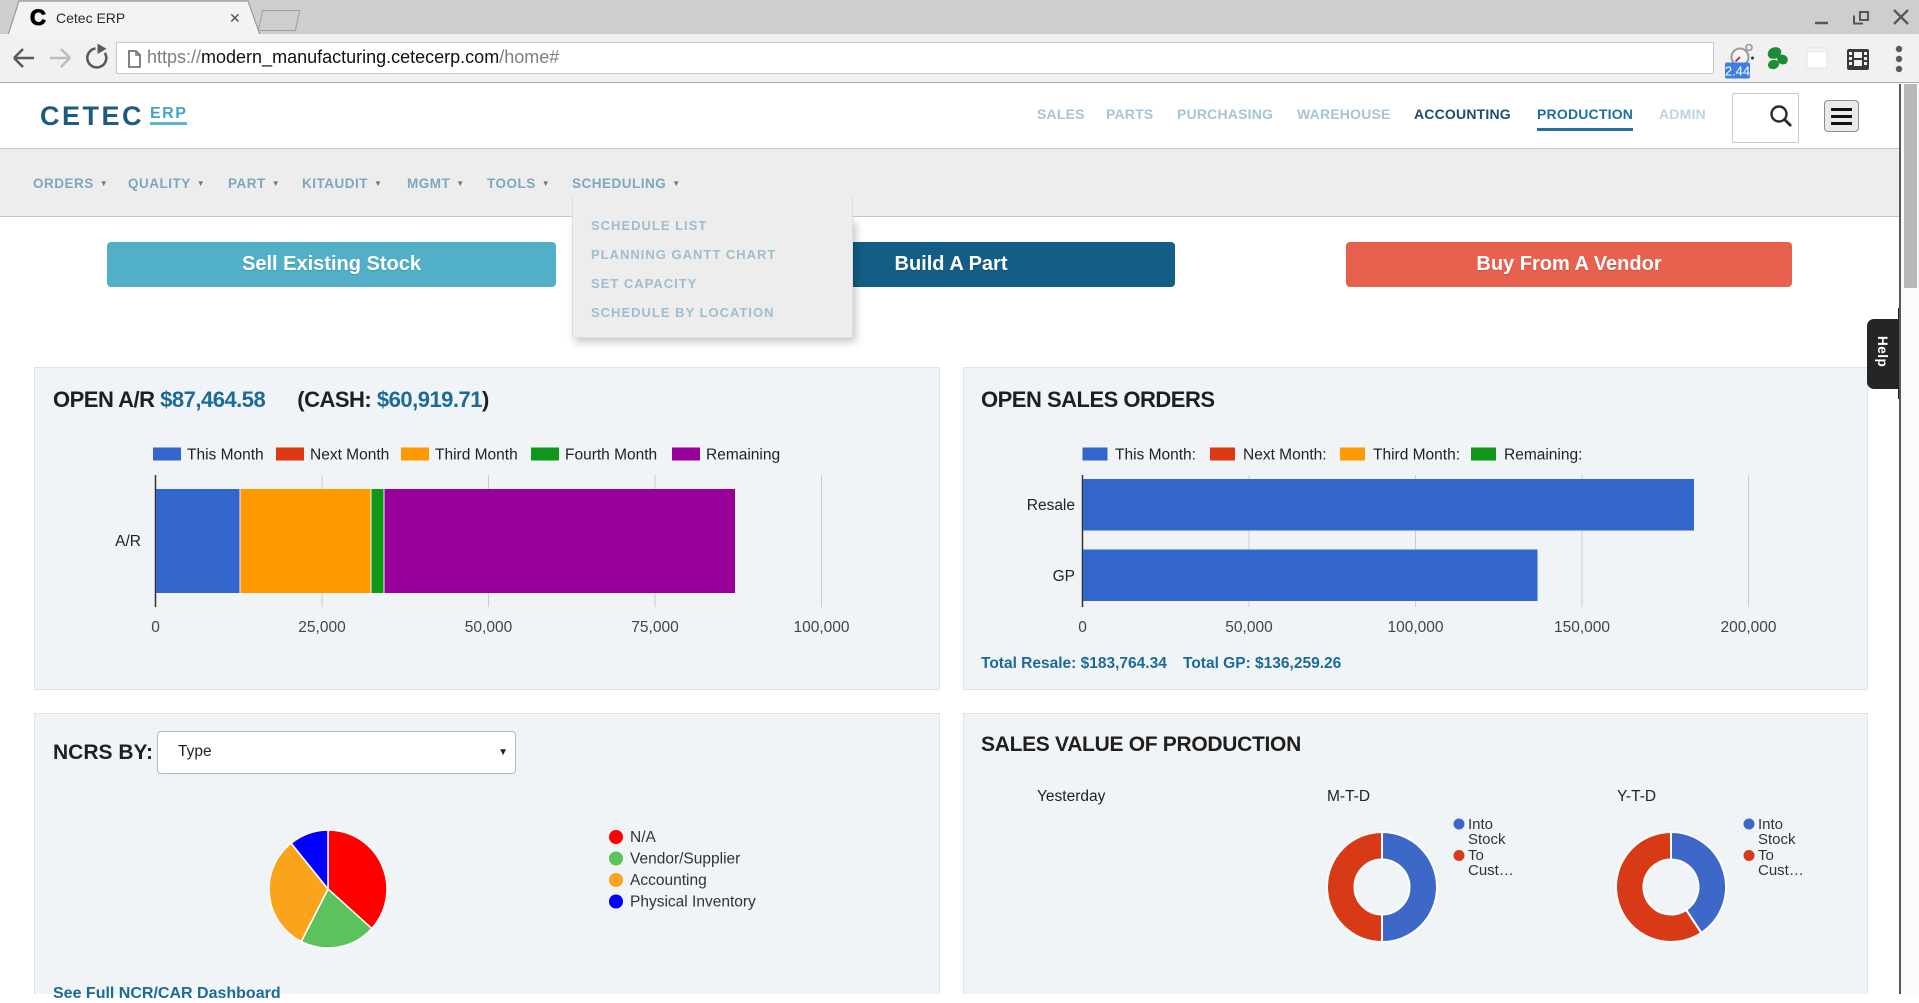  What do you see at coordinates (1543, 455) in the screenshot?
I see `svg-text: Remaining:` at bounding box center [1543, 455].